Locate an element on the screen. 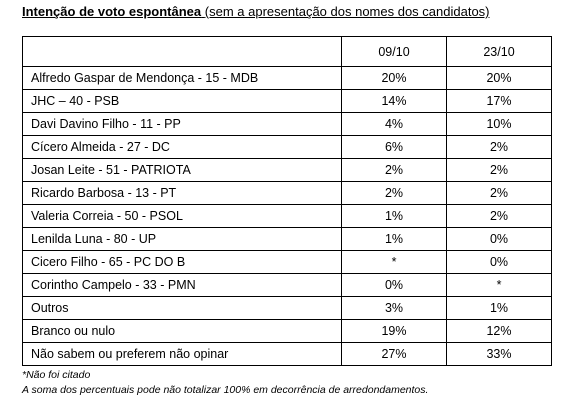 The width and height of the screenshot is (570, 400). table-row: Lenilda Luna - 80 - UP 1% 0% is located at coordinates (287, 239).